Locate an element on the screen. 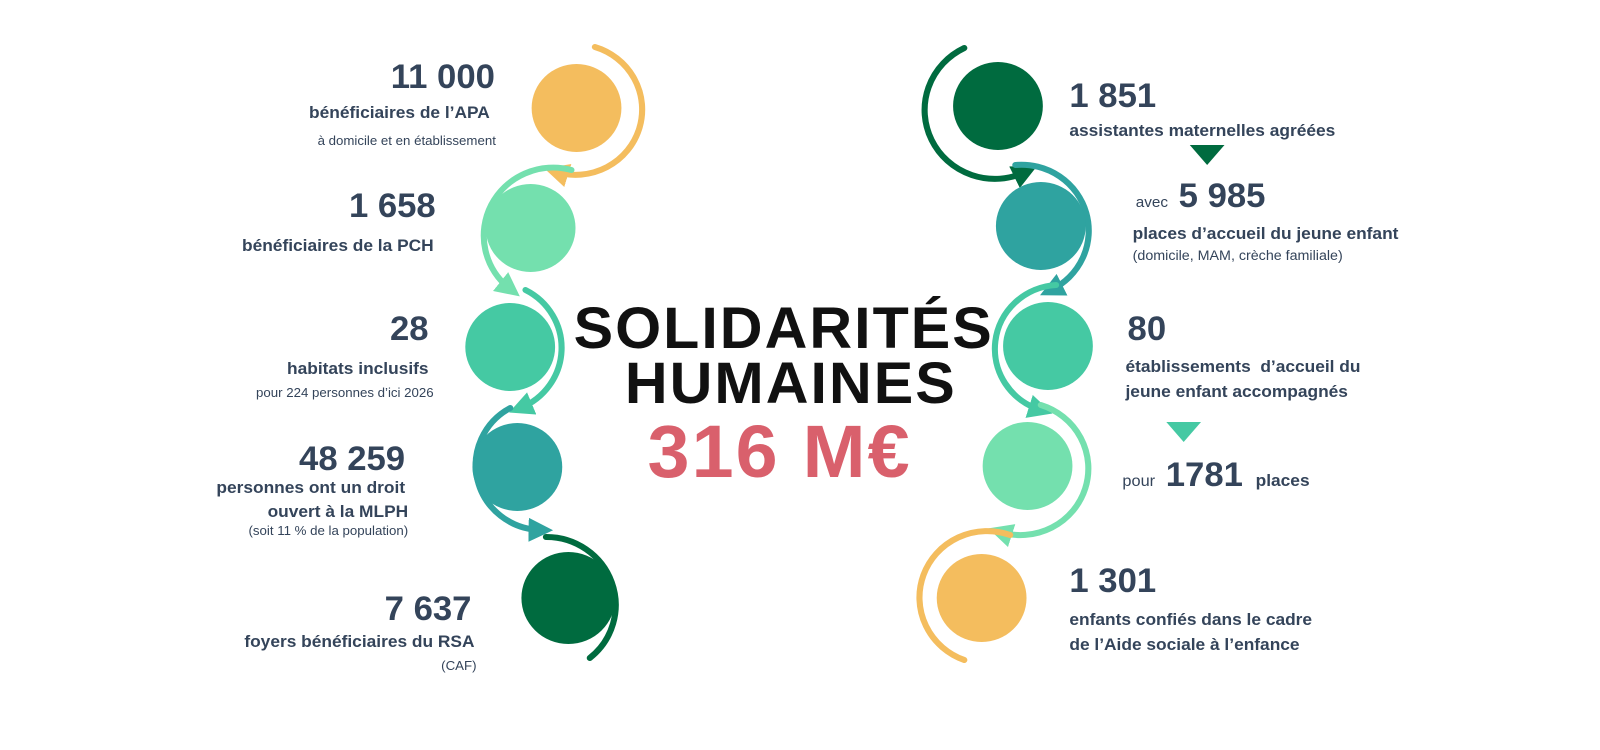  sub-line: pour 1781 places is located at coordinates (1215, 475).